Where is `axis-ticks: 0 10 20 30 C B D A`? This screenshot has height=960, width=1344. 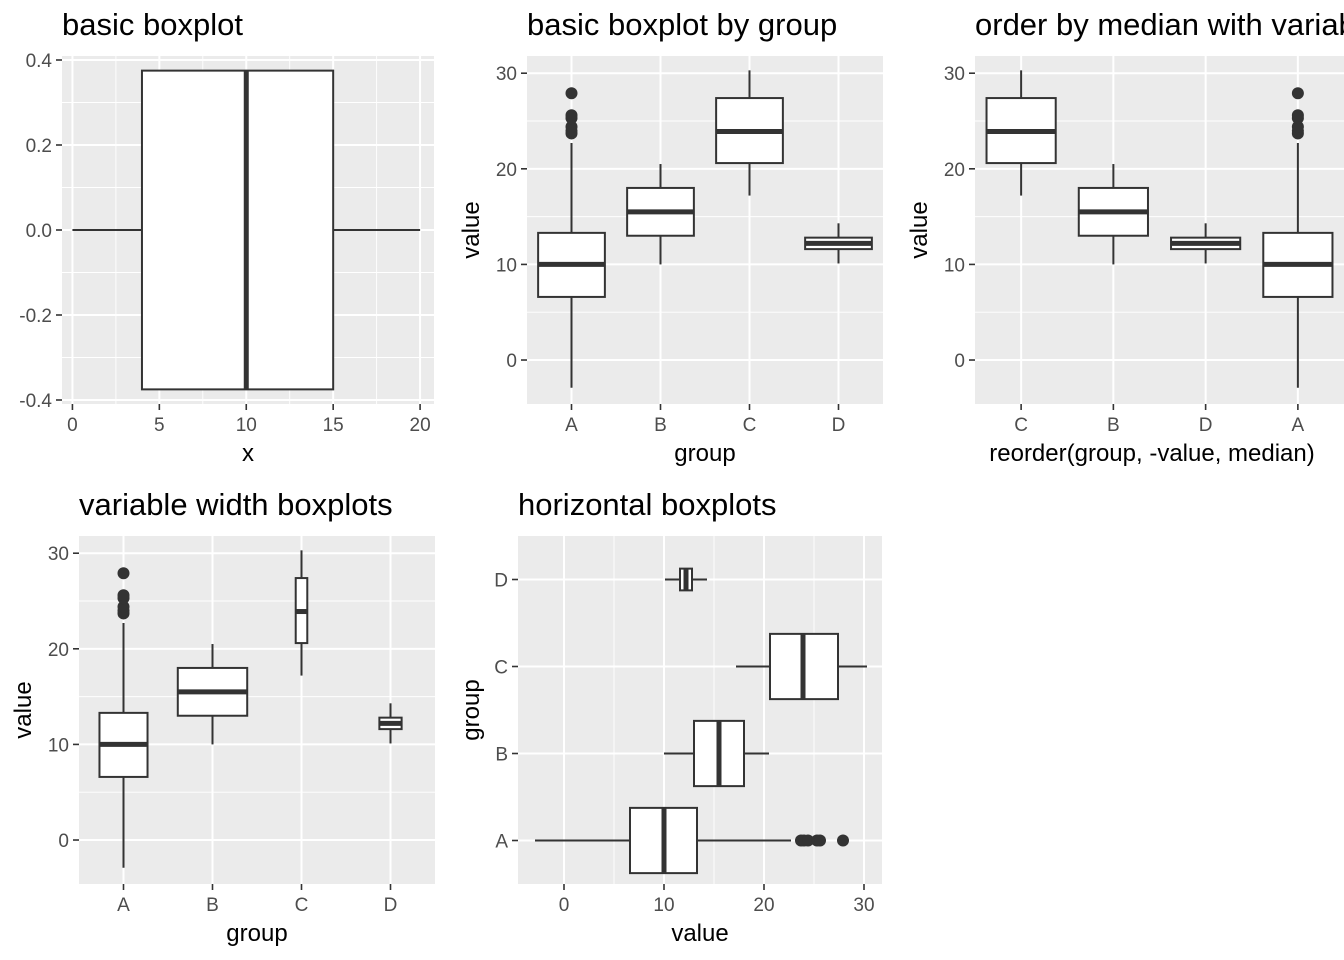
axis-ticks: 0 10 20 30 C B D A is located at coordinates (1124, 250).